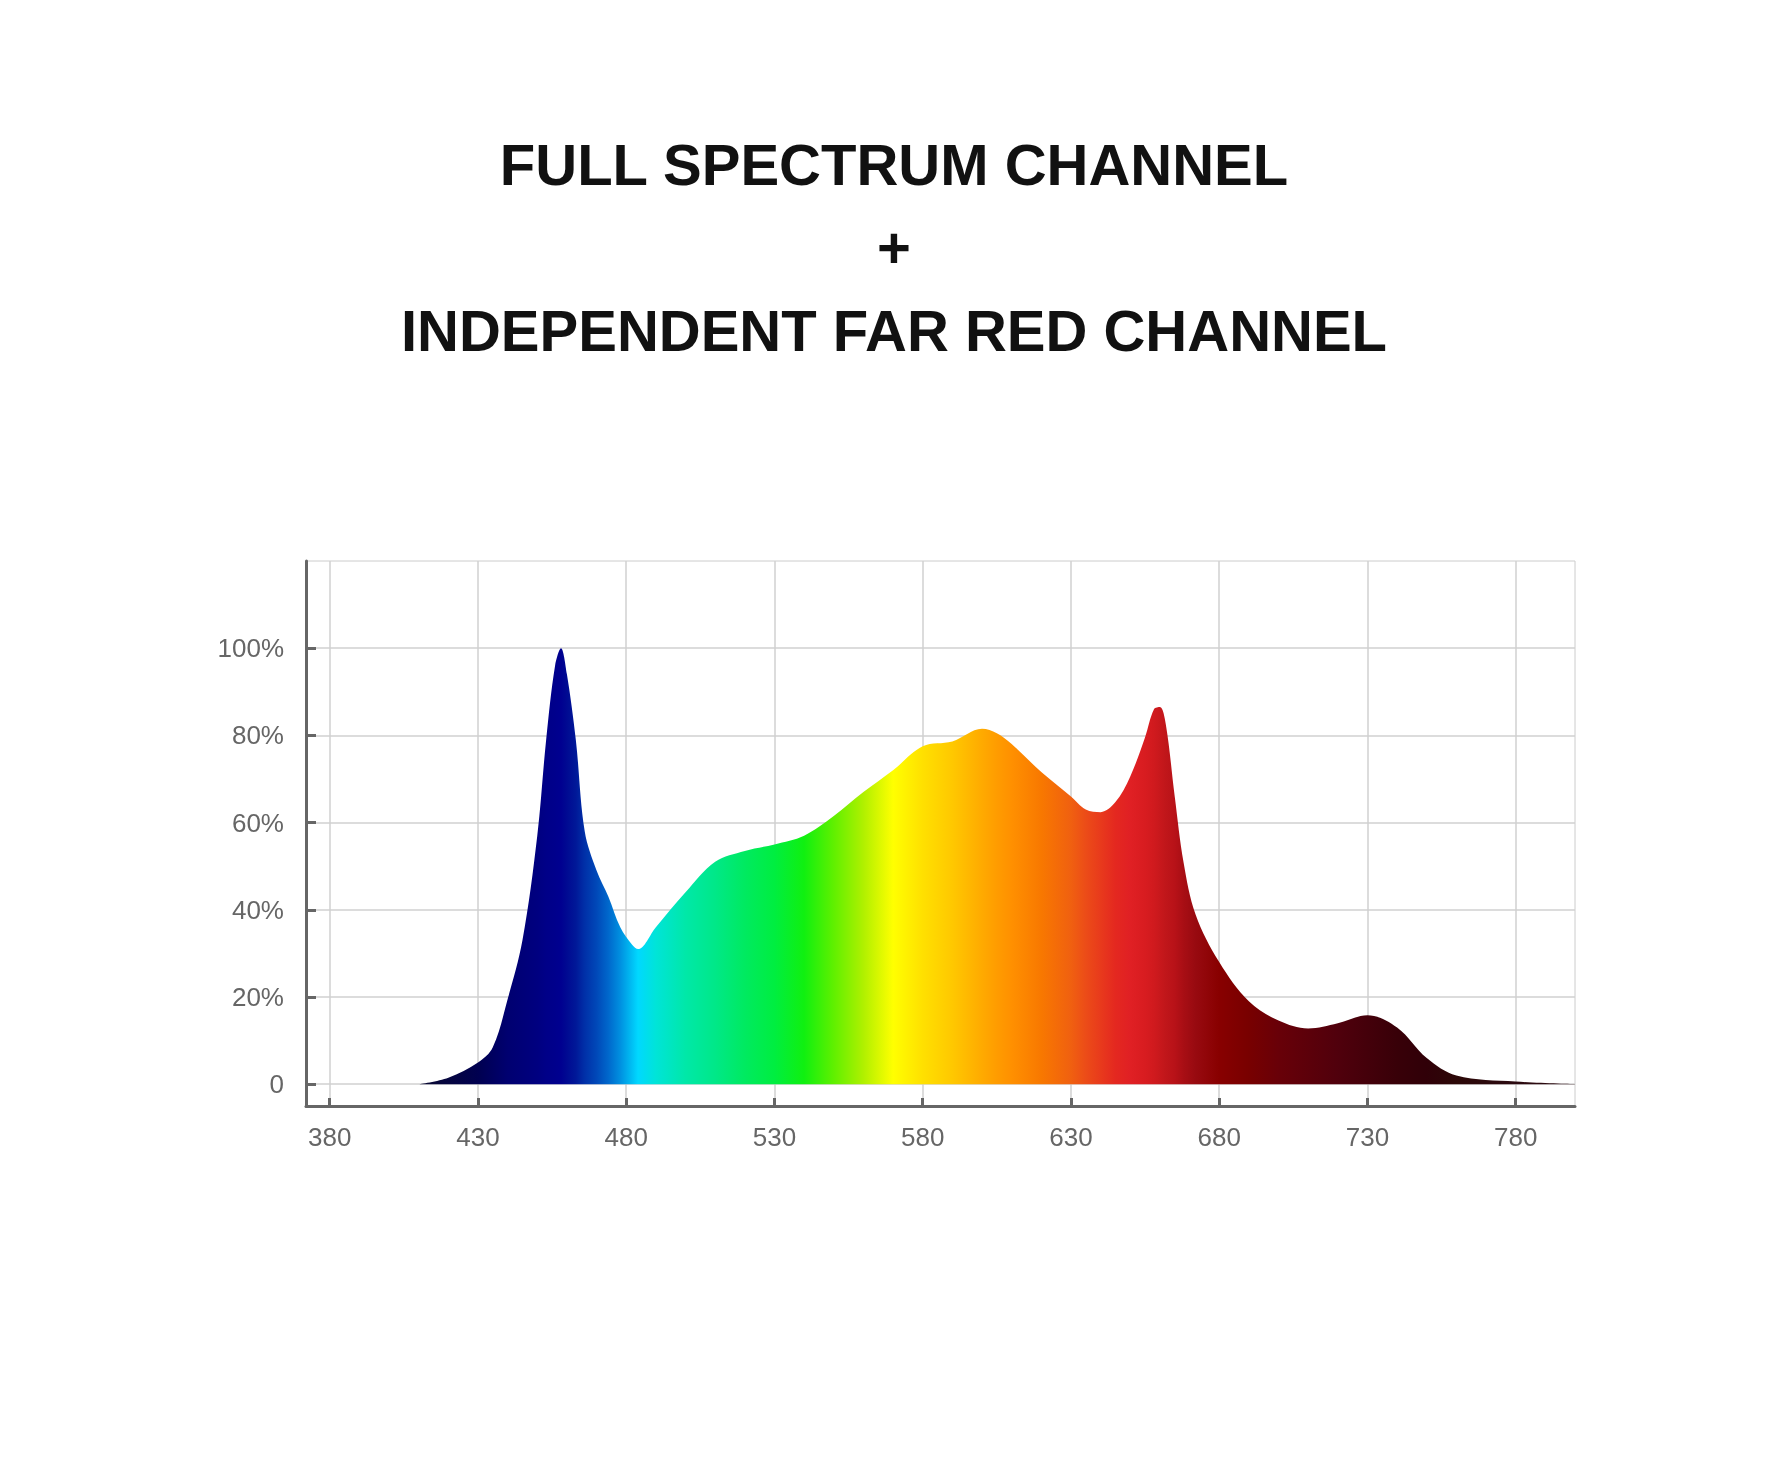 This screenshot has height=1464, width=1779. I want to click on chart-title: FULL SPECTRUM CHANNEL + INDEPENDENT FAR RED CHANNEL, so click(894, 247).